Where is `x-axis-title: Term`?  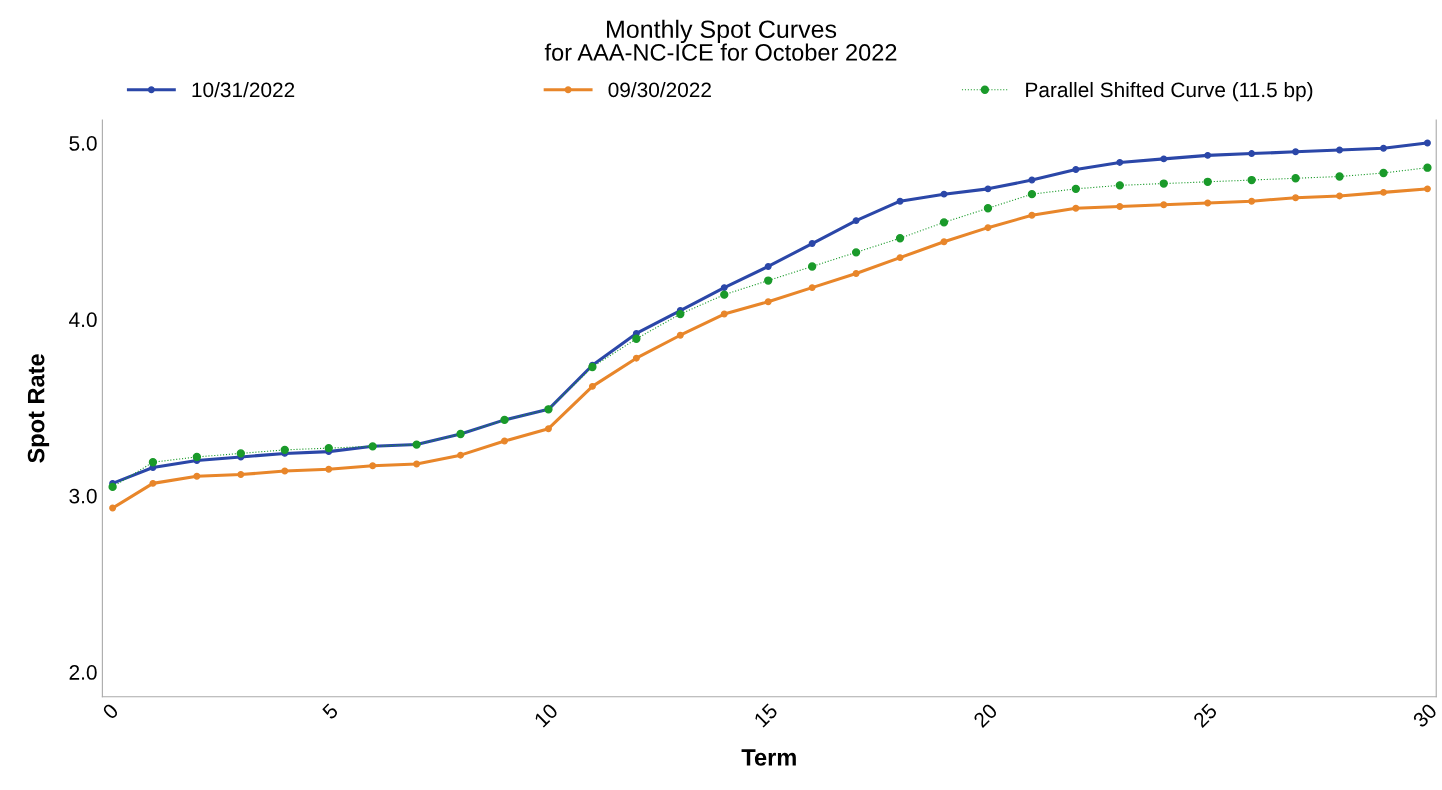 x-axis-title: Term is located at coordinates (768, 757).